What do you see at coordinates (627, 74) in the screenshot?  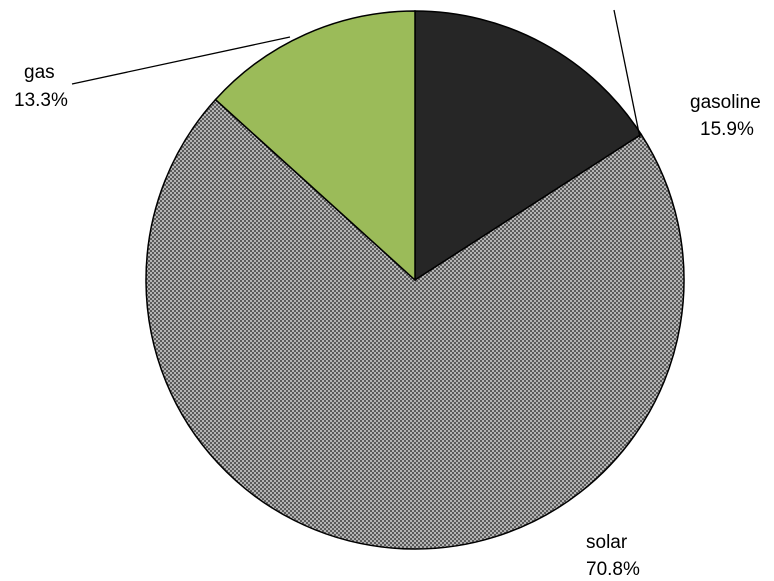 I see `leader-line-gasoline` at bounding box center [627, 74].